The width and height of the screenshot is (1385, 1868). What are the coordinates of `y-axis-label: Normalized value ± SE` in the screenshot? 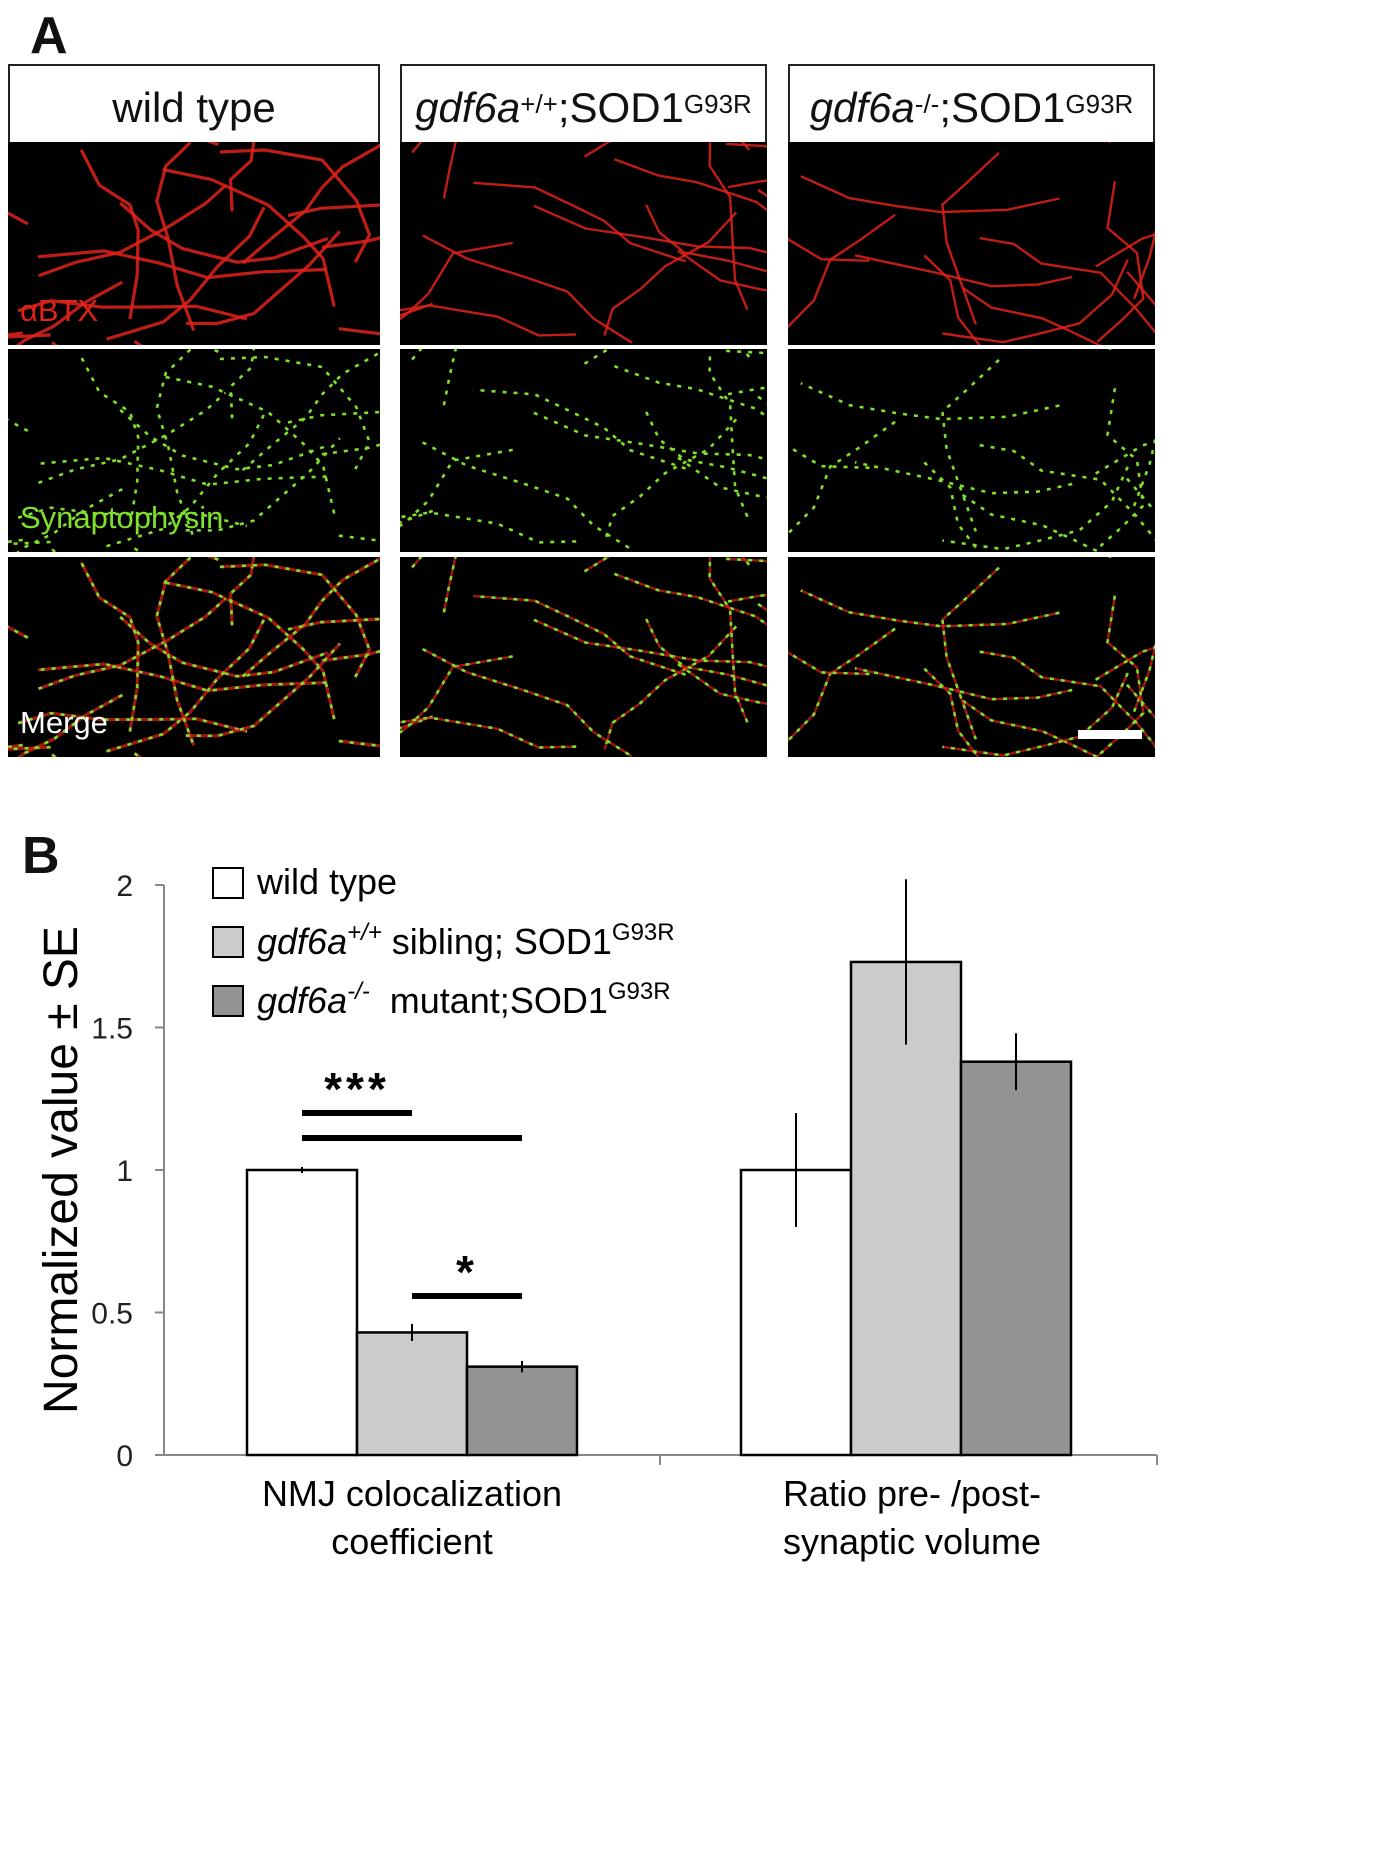 It's located at (61, 1170).